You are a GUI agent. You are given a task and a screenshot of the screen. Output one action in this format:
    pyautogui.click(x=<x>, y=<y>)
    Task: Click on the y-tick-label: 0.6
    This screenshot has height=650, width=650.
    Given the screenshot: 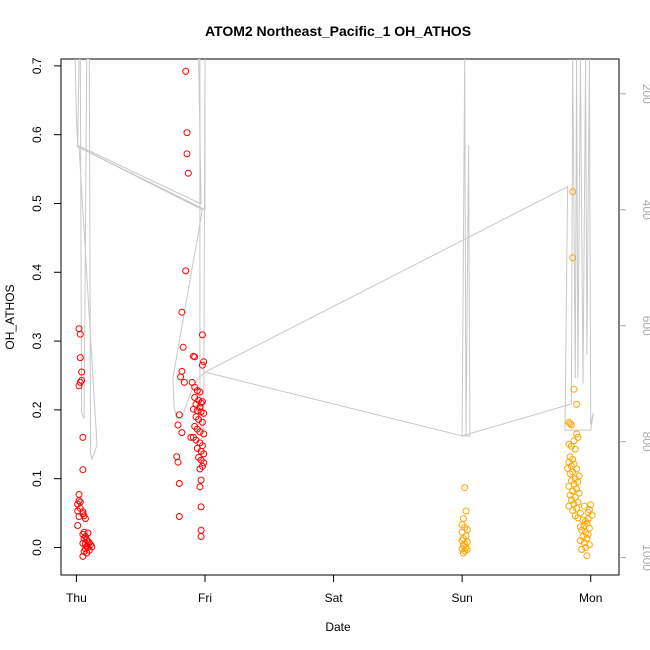 What is the action you would take?
    pyautogui.click(x=37, y=134)
    